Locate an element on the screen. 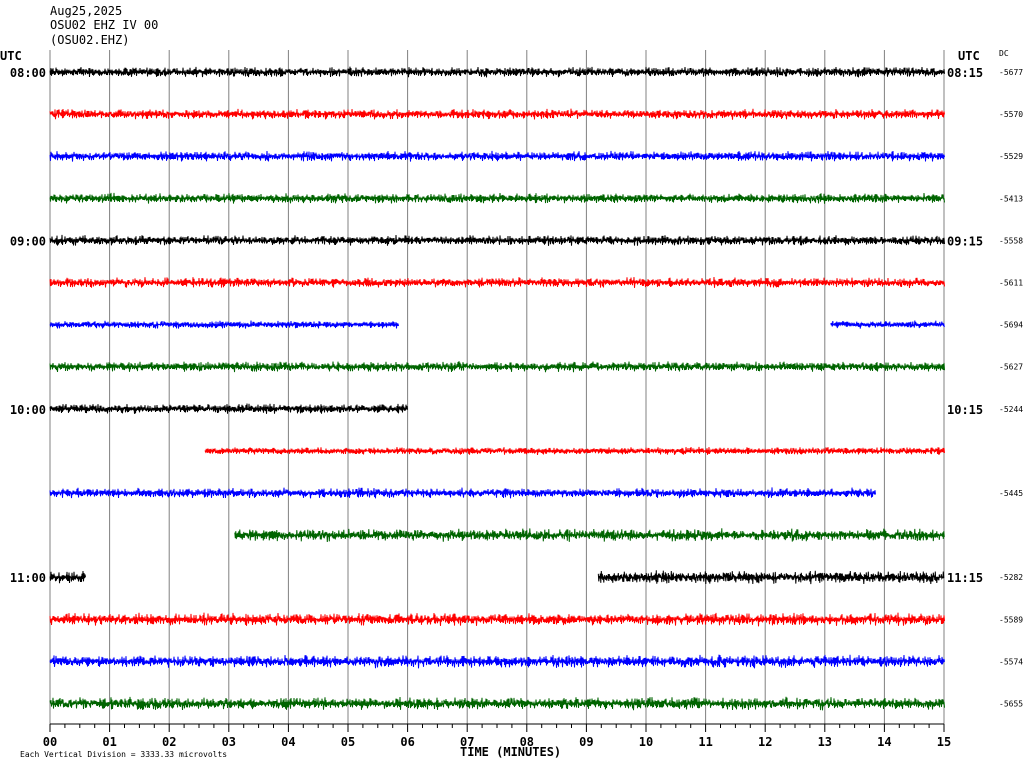 The height and width of the screenshot is (768, 1024). right-hour-label: 11:15 is located at coordinates (965, 578).